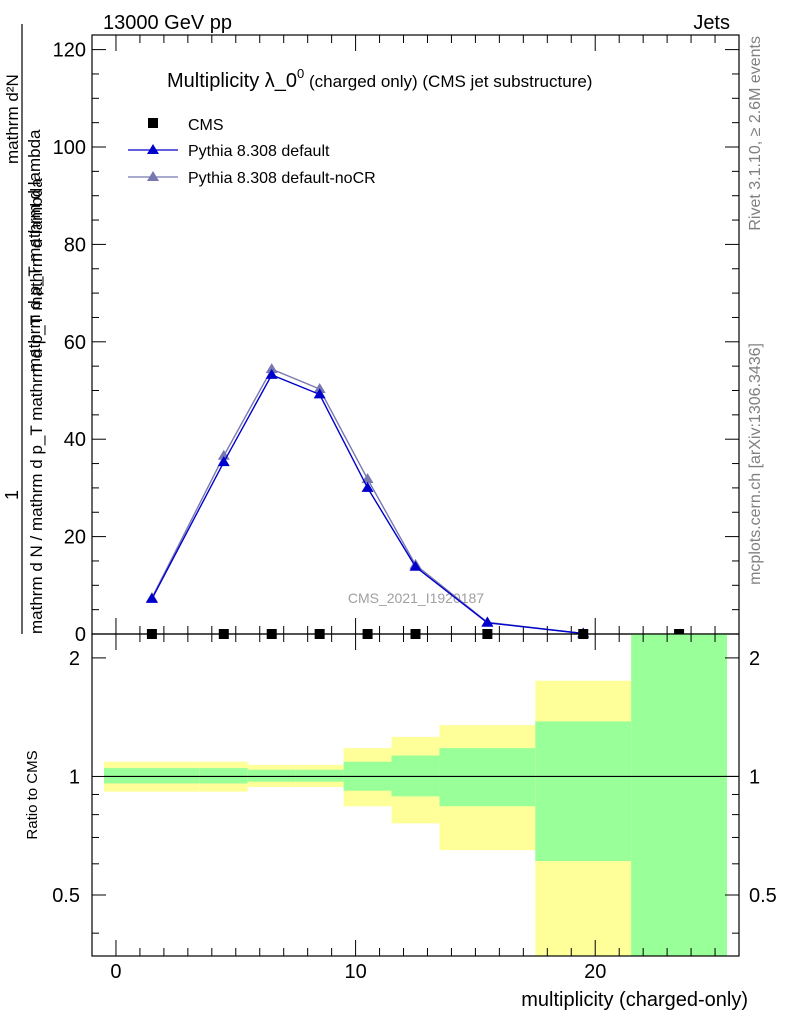  Describe the element at coordinates (69, 51) in the screenshot. I see `y-tick-label: 120` at that location.